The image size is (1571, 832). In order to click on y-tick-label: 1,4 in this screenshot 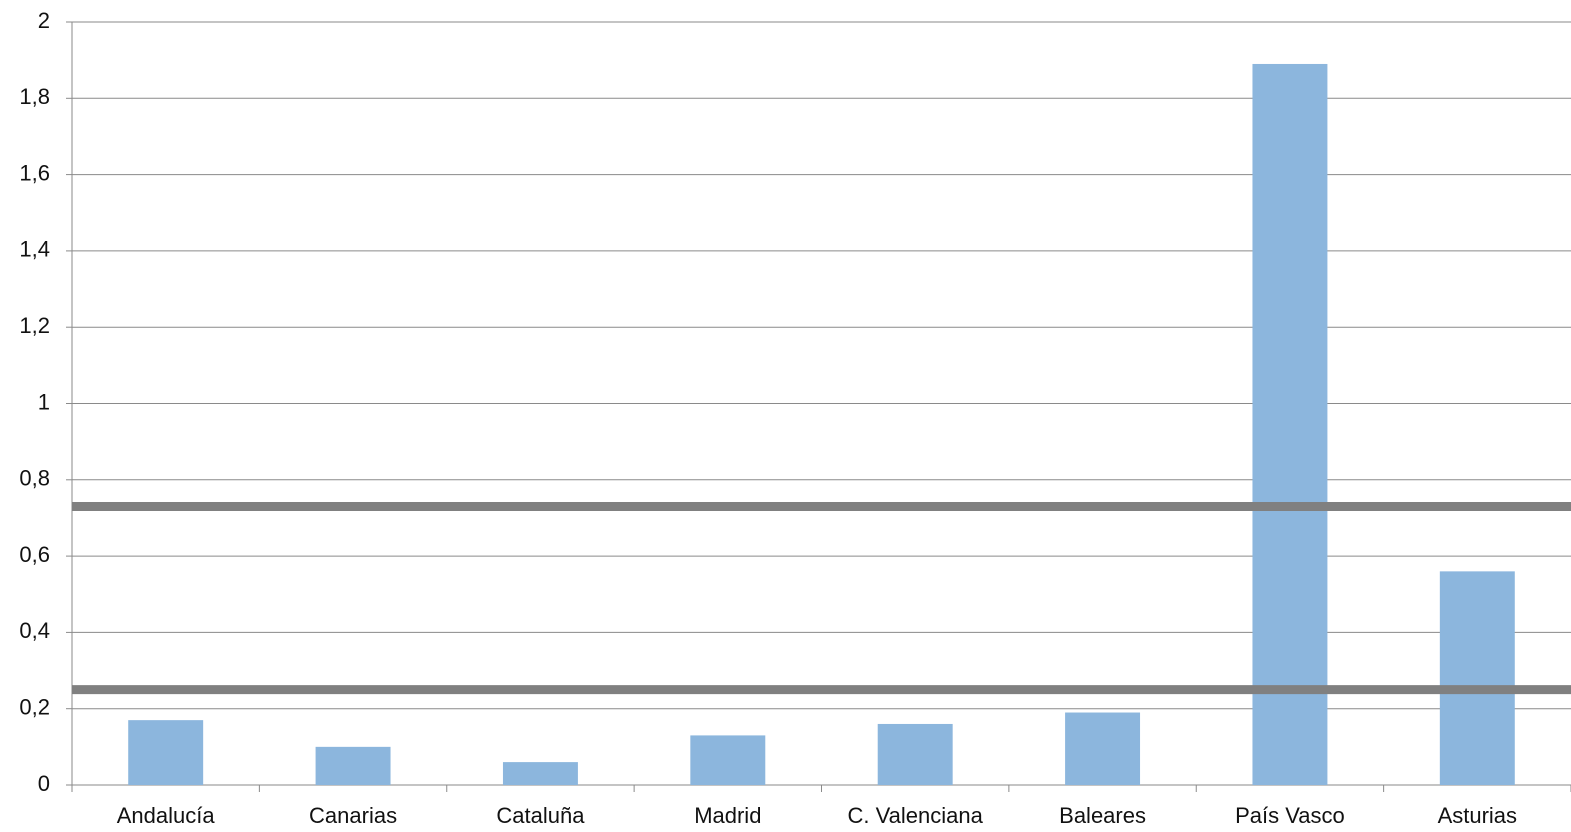, I will do `click(34, 249)`.